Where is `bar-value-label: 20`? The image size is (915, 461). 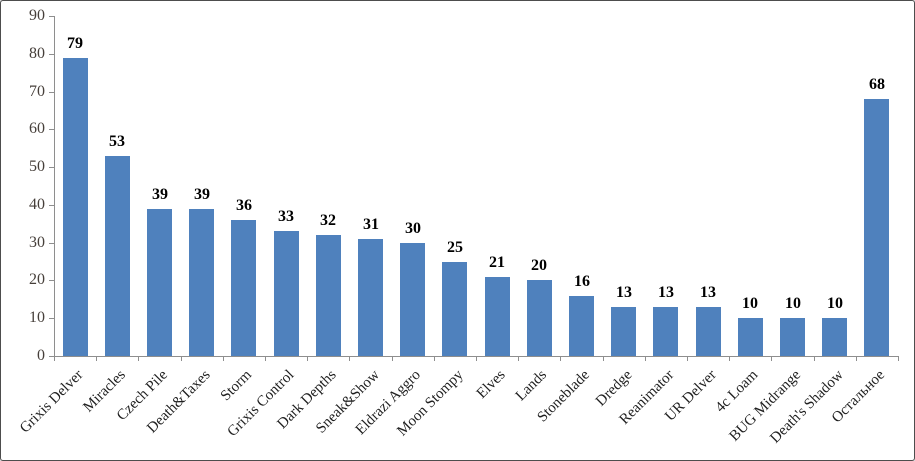 bar-value-label: 20 is located at coordinates (539, 265).